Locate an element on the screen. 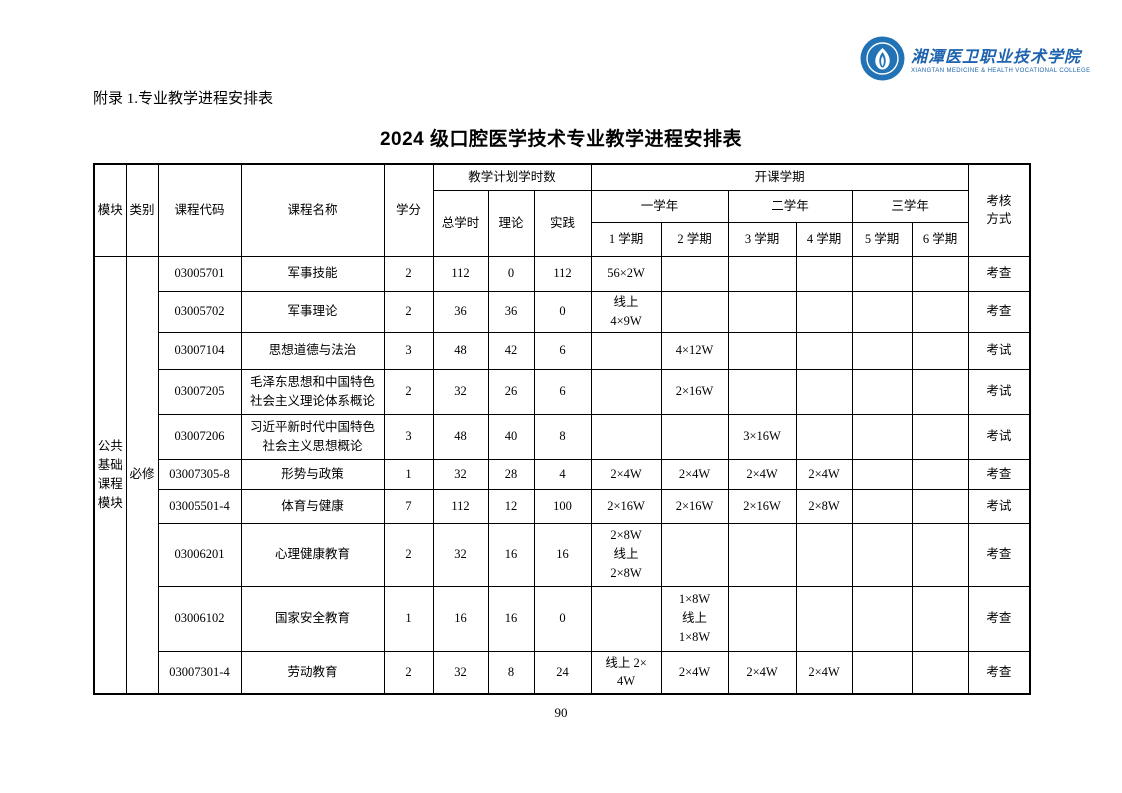  course-code-cell: 03005702 is located at coordinates (199, 311).